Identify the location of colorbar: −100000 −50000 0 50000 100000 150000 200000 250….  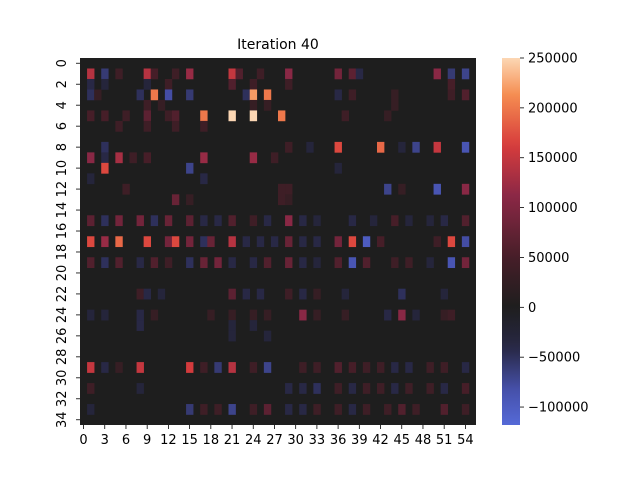
(545, 238).